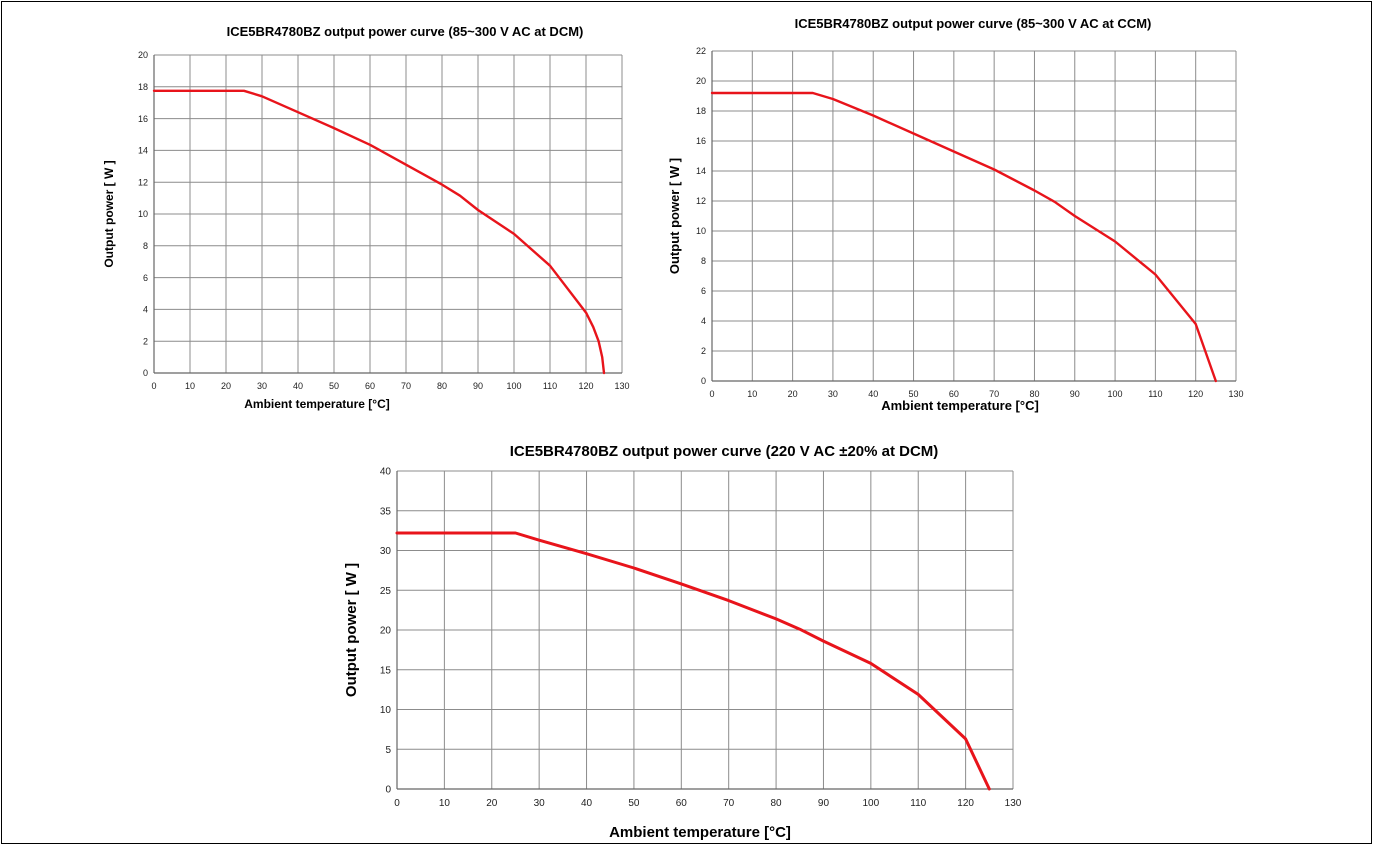  I want to click on y-tick-label: 40, so click(386, 472).